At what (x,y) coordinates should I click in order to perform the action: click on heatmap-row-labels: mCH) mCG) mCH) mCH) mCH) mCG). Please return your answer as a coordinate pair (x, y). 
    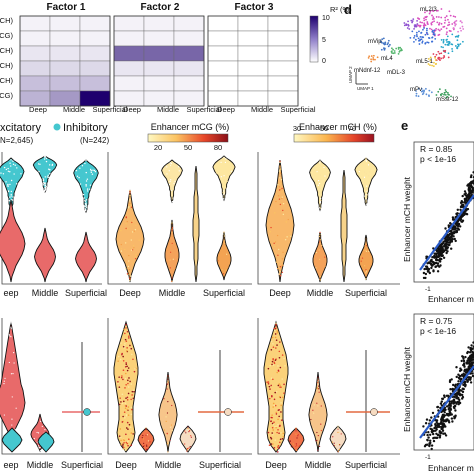
    Looking at the image, I should click on (7, 58).